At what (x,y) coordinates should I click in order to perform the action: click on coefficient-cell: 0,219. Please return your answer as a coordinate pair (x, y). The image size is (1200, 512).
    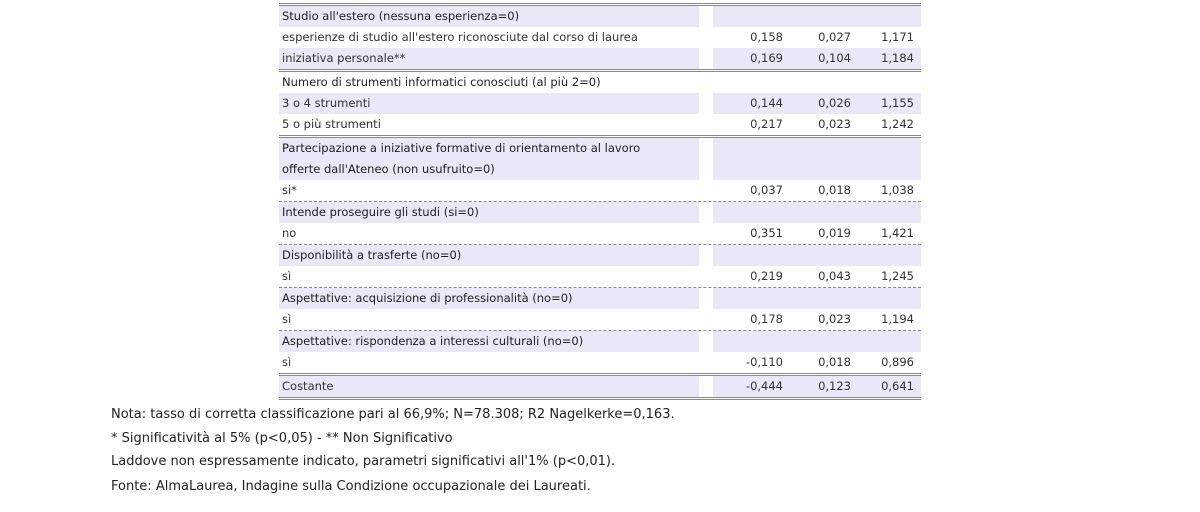
    Looking at the image, I should click on (766, 276).